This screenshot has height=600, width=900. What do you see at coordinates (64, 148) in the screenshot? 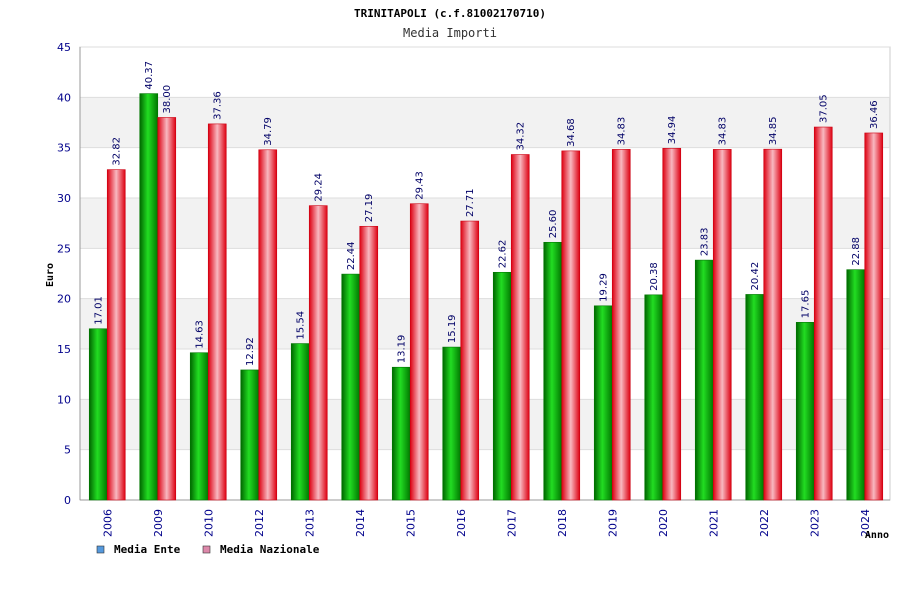
I see `y-tick-label: 35` at bounding box center [64, 148].